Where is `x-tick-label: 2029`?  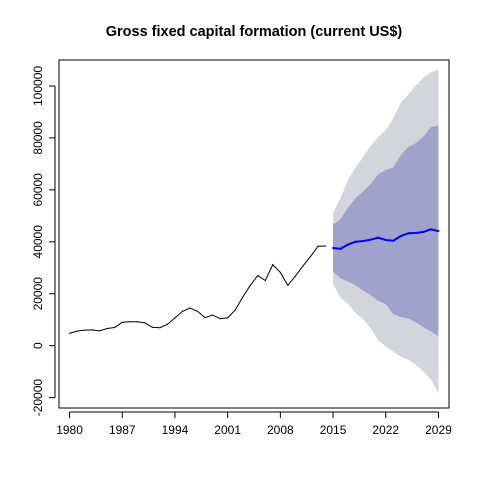 x-tick-label: 2029 is located at coordinates (438, 430).